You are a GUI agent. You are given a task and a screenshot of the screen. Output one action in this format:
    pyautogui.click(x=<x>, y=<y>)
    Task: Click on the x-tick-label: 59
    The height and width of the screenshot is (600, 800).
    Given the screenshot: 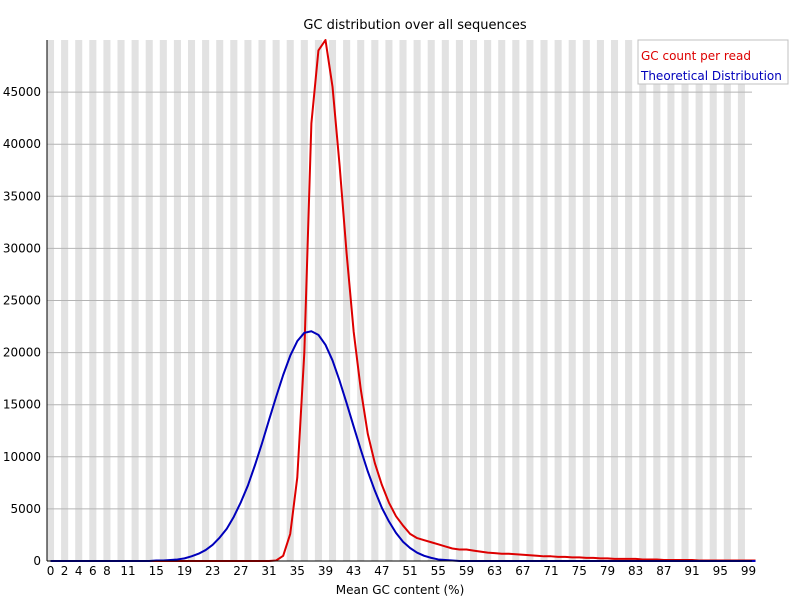 What is the action you would take?
    pyautogui.click(x=466, y=571)
    